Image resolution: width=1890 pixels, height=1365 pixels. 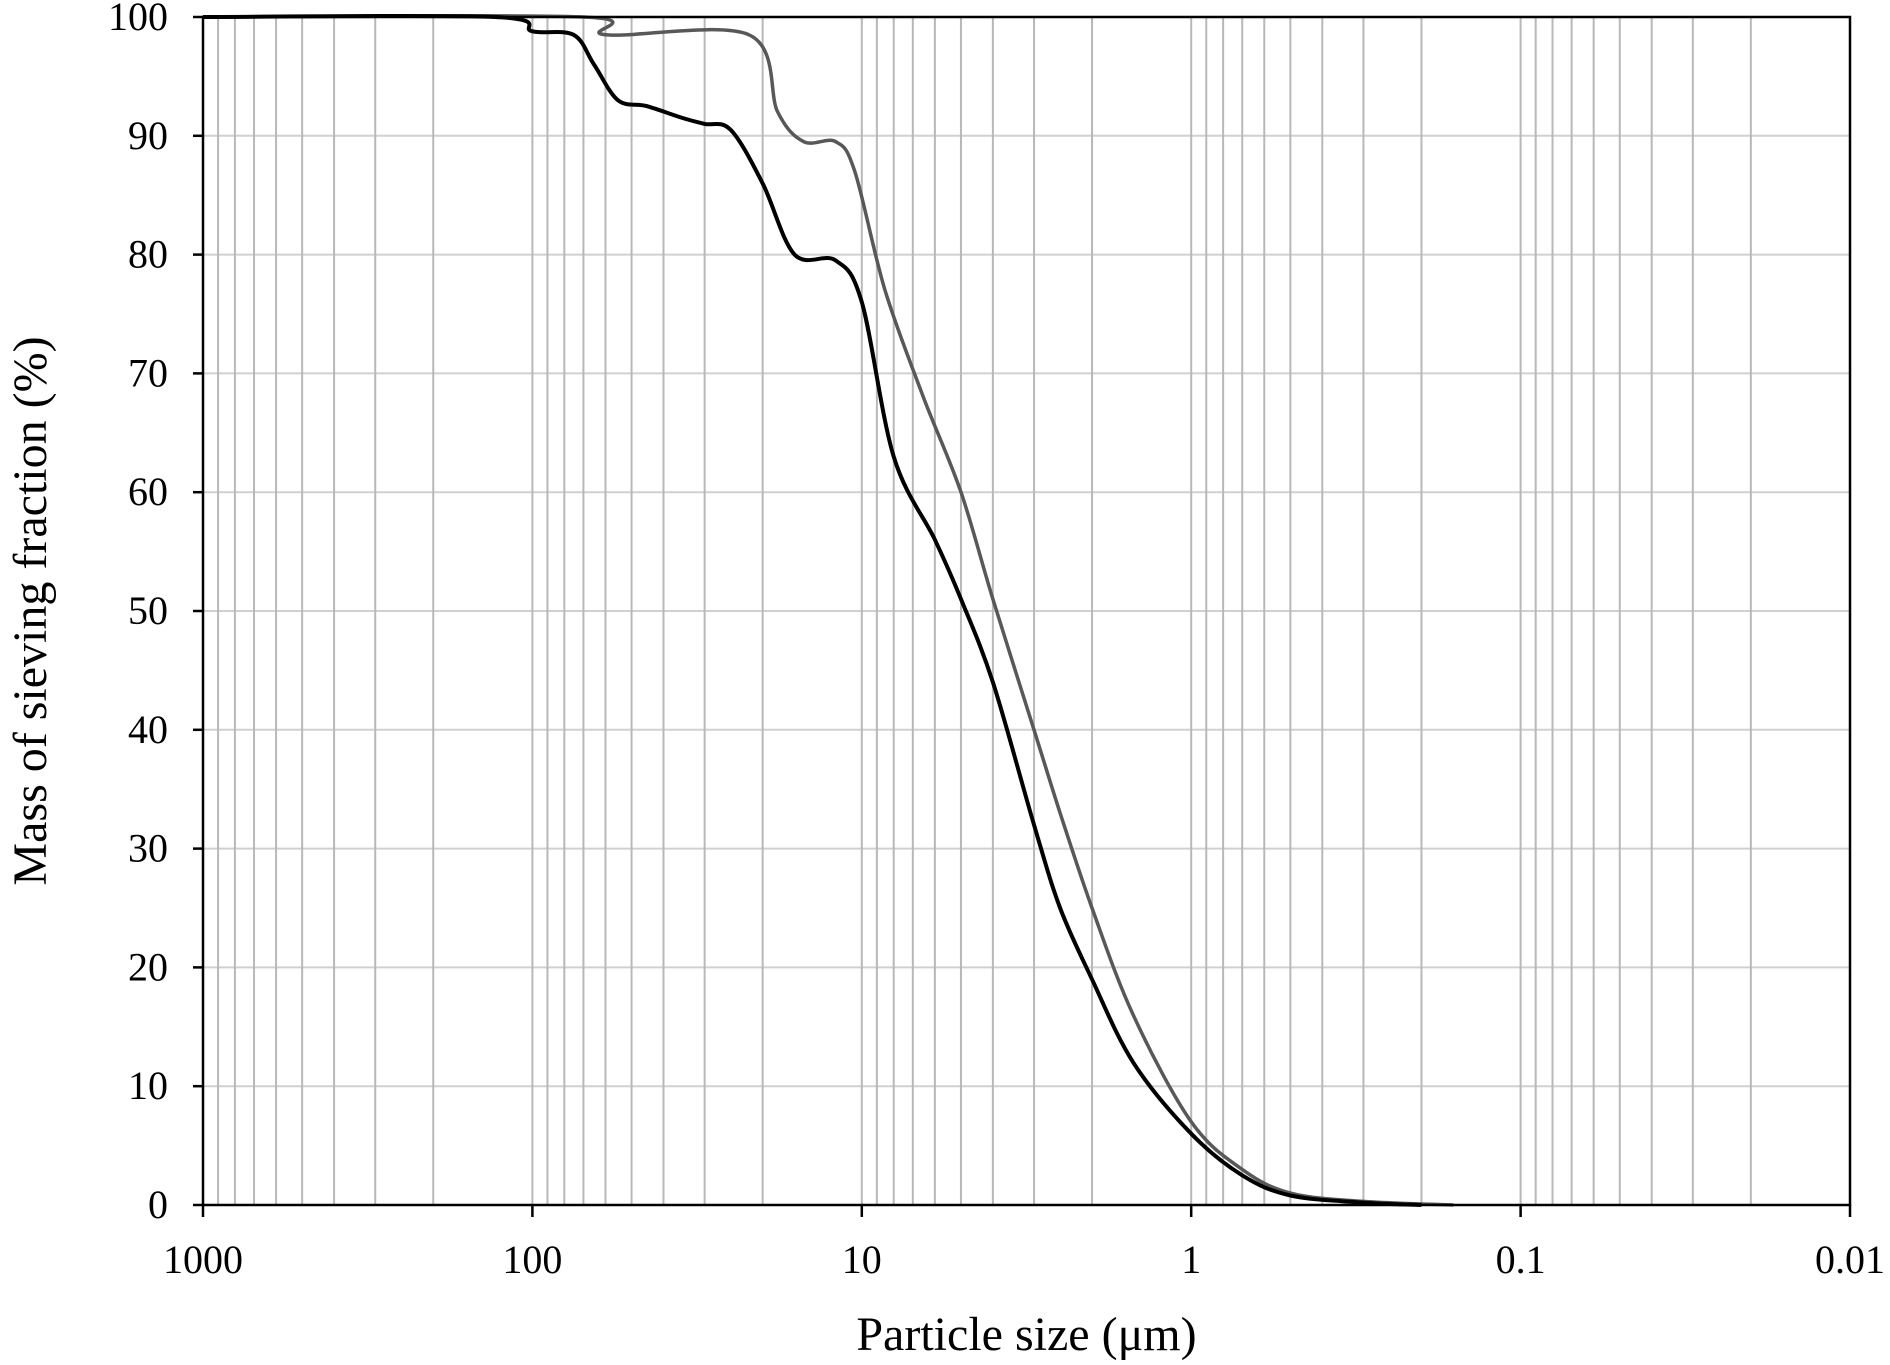 I want to click on y-tick-label: 50, so click(x=148, y=610).